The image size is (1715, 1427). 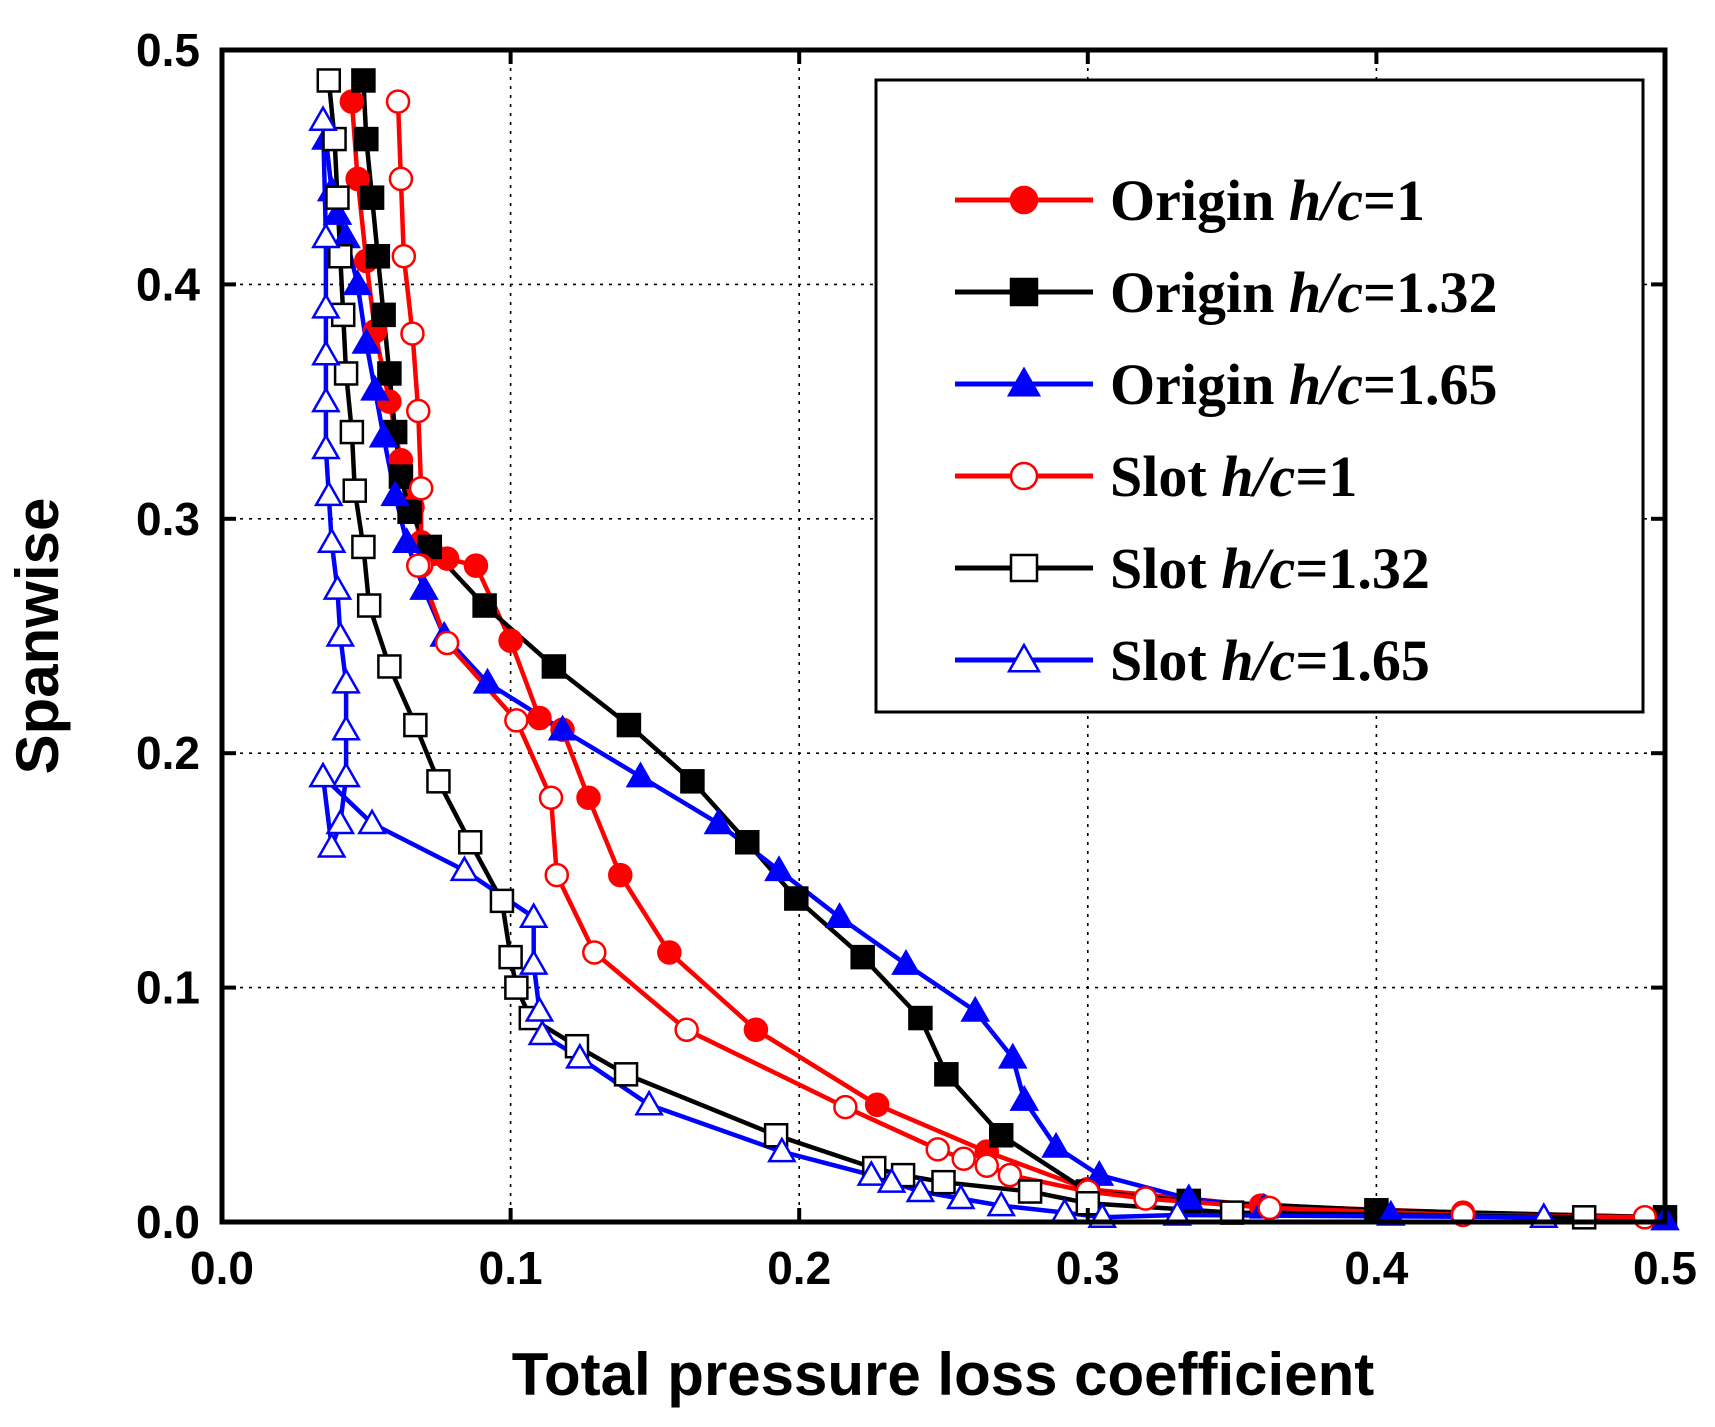 What do you see at coordinates (1233, 476) in the screenshot?
I see `legend-label-slot-h-c-1: Slot h/c=1` at bounding box center [1233, 476].